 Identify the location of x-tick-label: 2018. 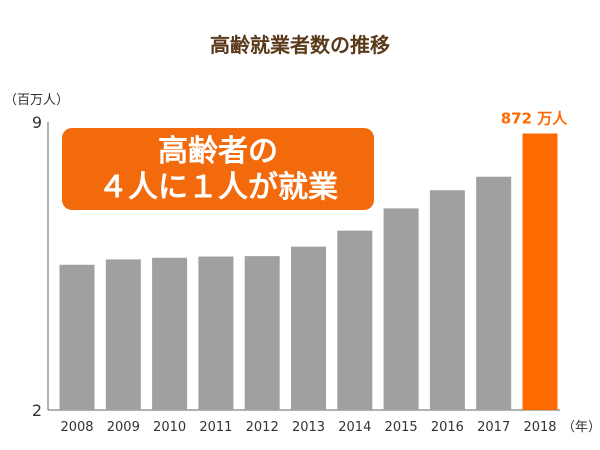
(539, 427).